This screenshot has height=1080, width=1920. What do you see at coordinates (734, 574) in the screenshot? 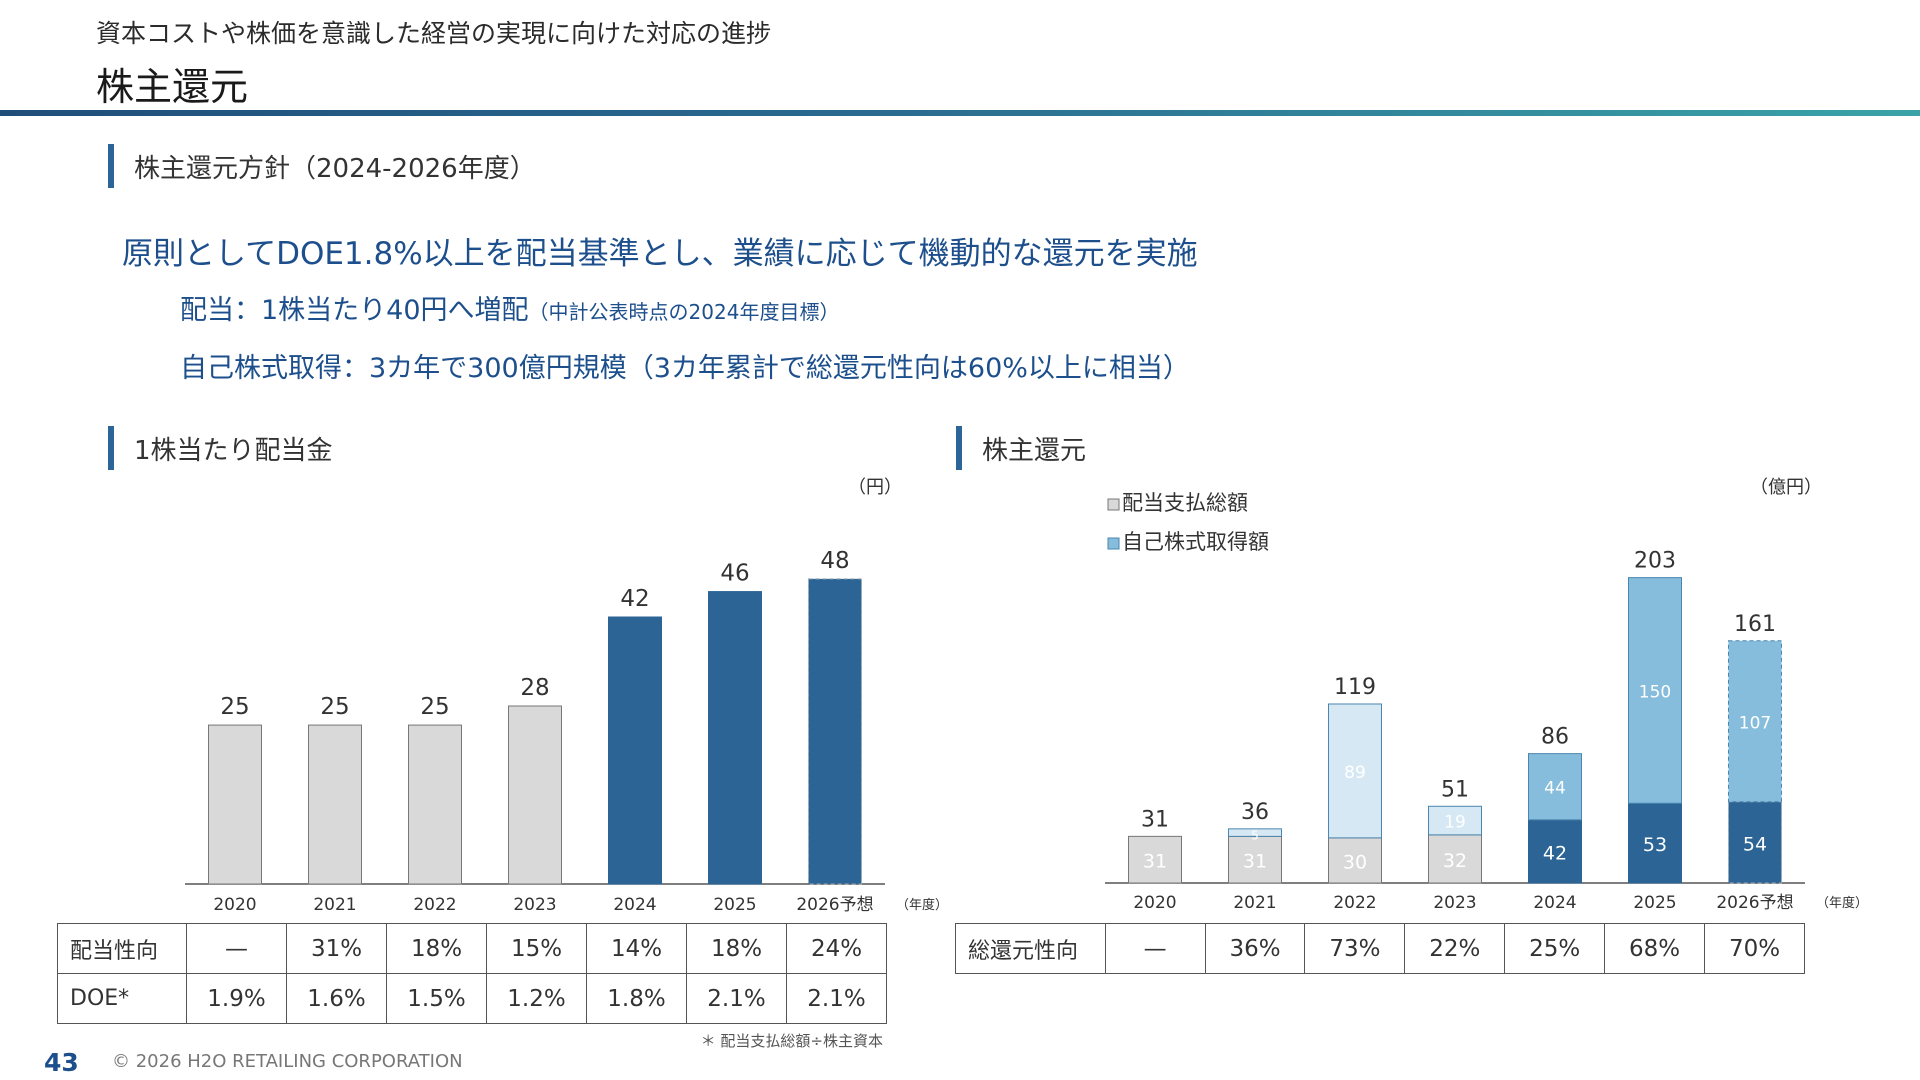
I see `dps-value-label: 46` at bounding box center [734, 574].